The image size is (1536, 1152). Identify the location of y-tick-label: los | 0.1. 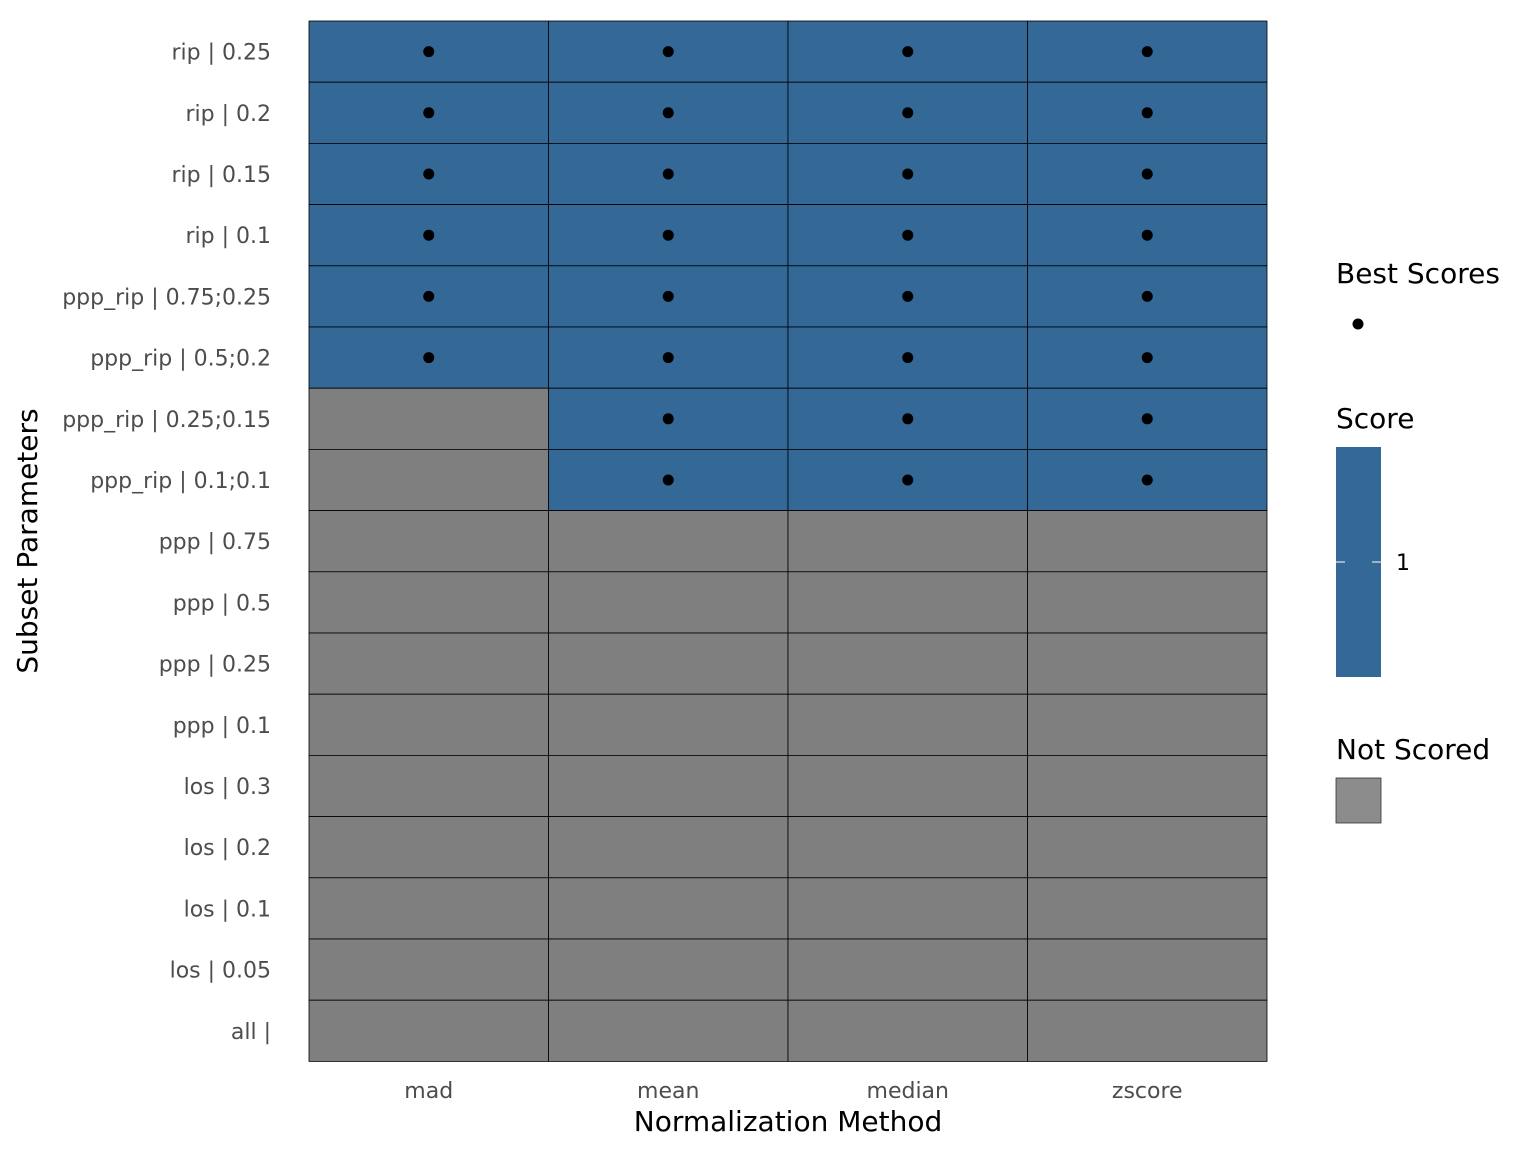
(227, 909).